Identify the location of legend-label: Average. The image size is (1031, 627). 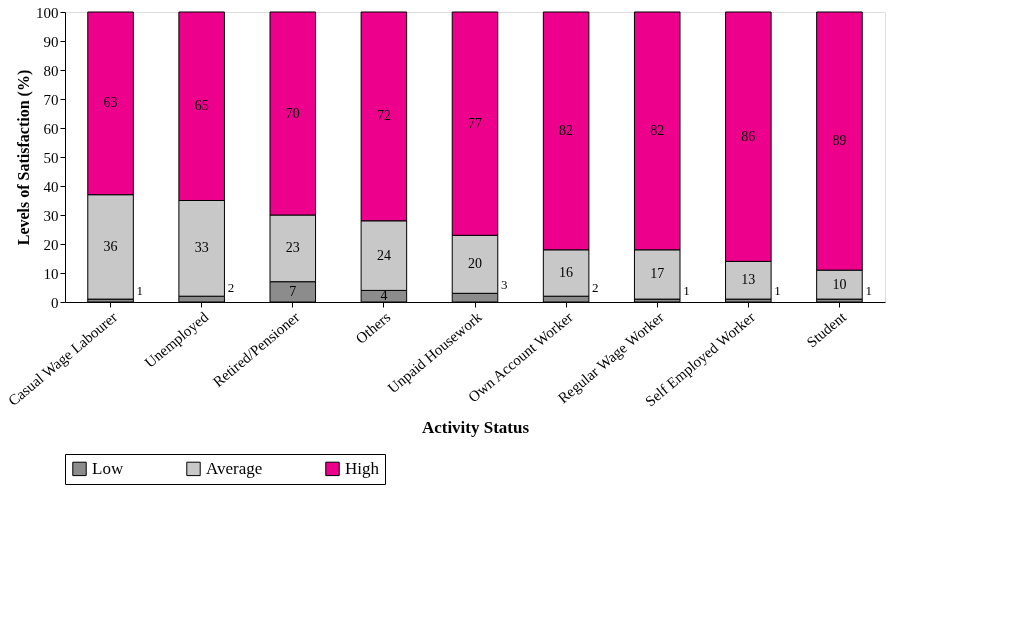
(234, 468).